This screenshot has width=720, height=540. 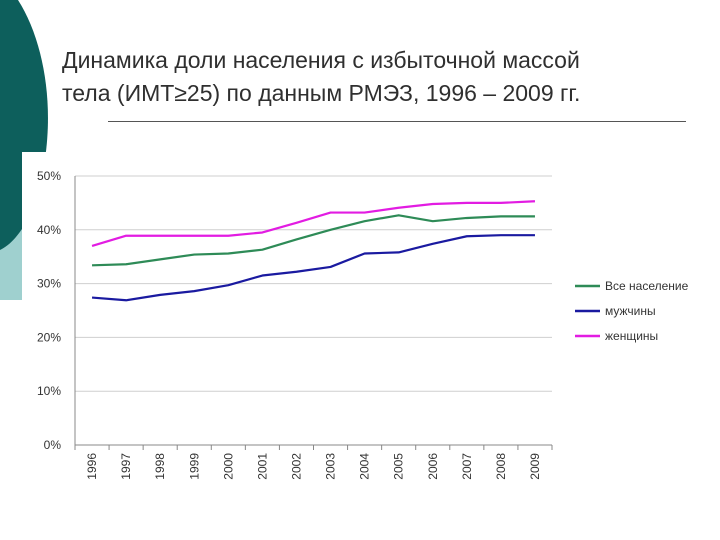 What do you see at coordinates (53, 445) in the screenshot?
I see `y-tick-label: 0%` at bounding box center [53, 445].